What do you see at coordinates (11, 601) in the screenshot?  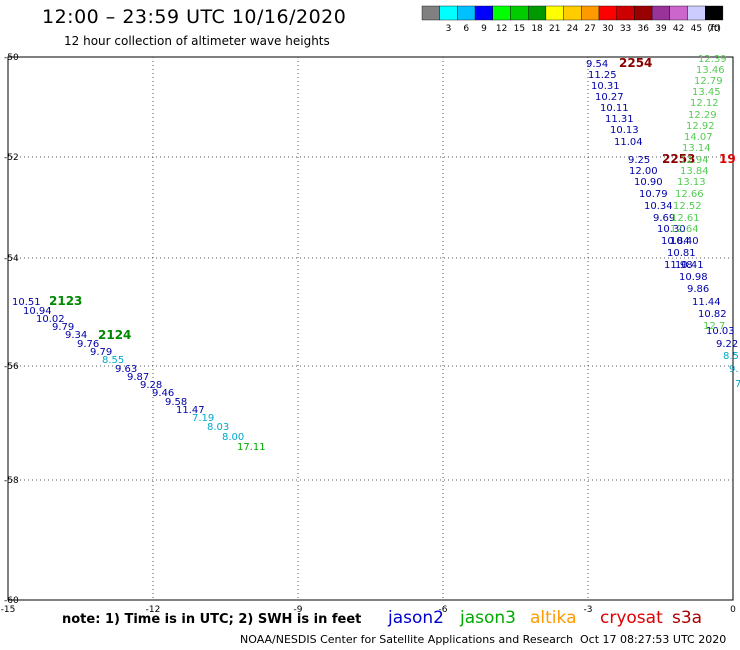 I see `lat-label: -60` at bounding box center [11, 601].